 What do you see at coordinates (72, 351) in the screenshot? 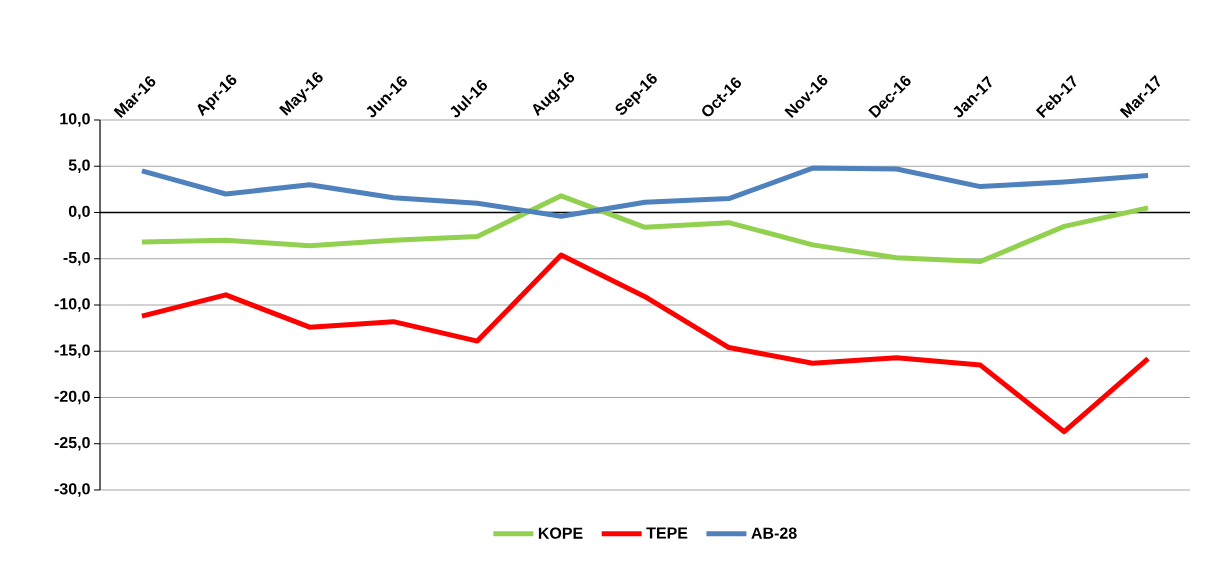
I see `y-tick-label: -15,0` at bounding box center [72, 351].